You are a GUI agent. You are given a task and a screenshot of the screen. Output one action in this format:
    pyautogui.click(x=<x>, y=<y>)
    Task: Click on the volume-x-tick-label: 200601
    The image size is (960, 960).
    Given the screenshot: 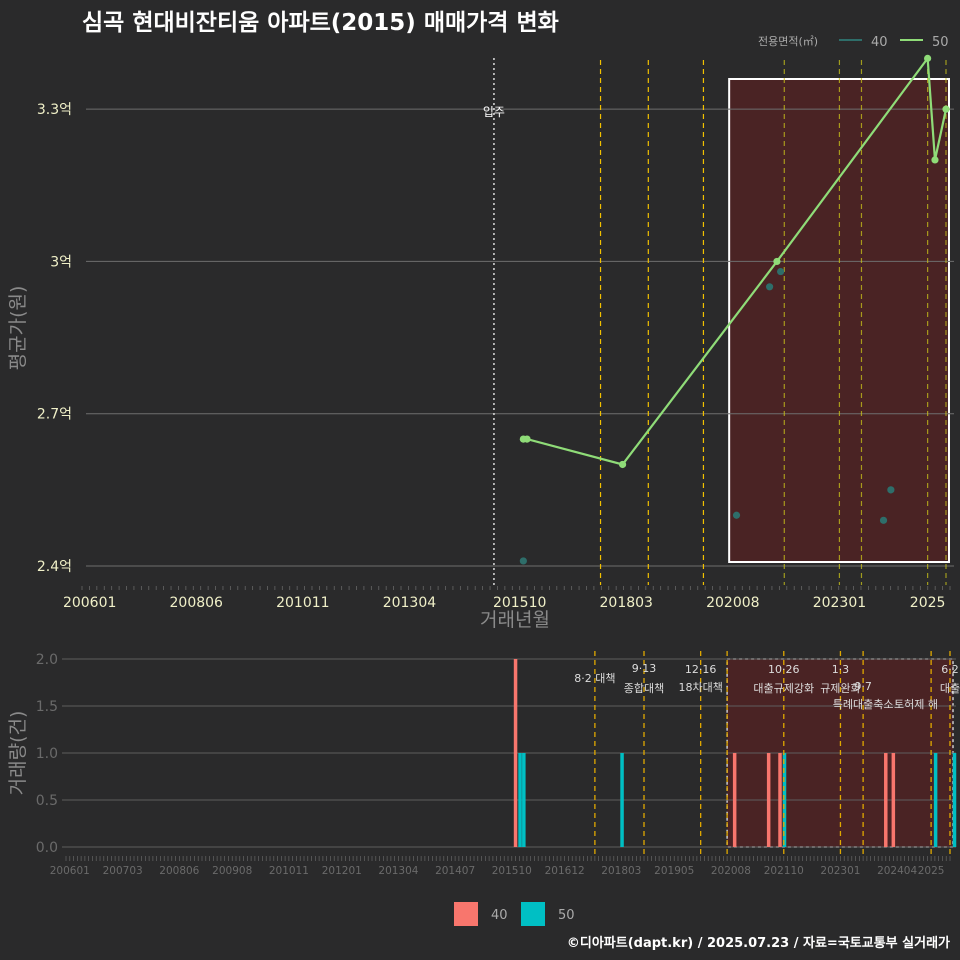 What is the action you would take?
    pyautogui.click(x=70, y=871)
    